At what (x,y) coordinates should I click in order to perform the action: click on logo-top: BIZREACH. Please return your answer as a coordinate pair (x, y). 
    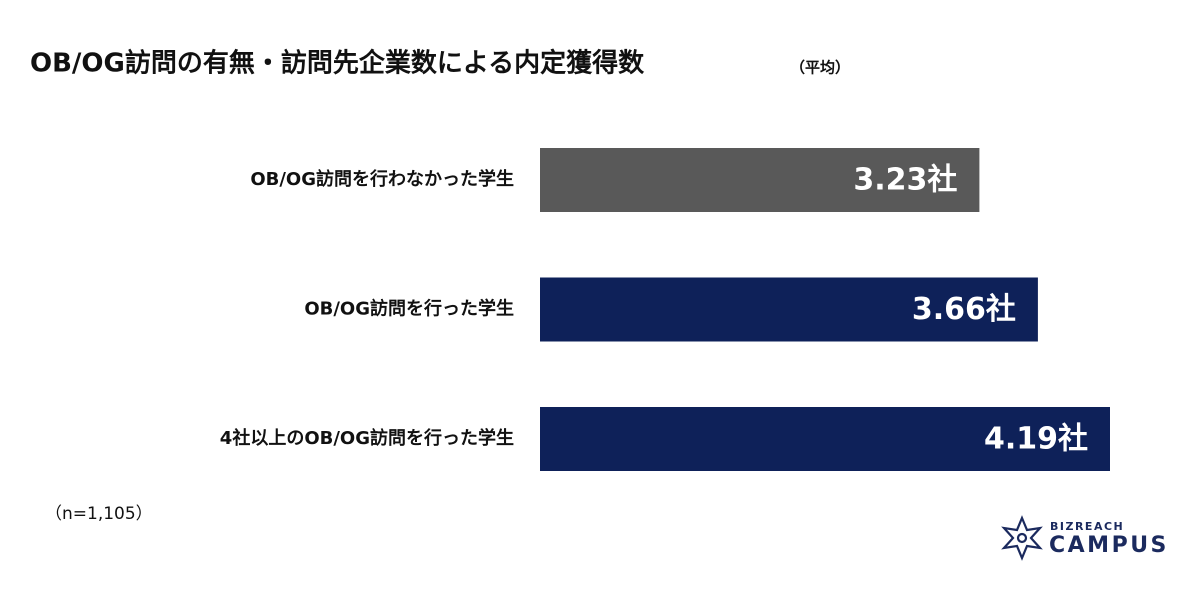
    Looking at the image, I should click on (1087, 526).